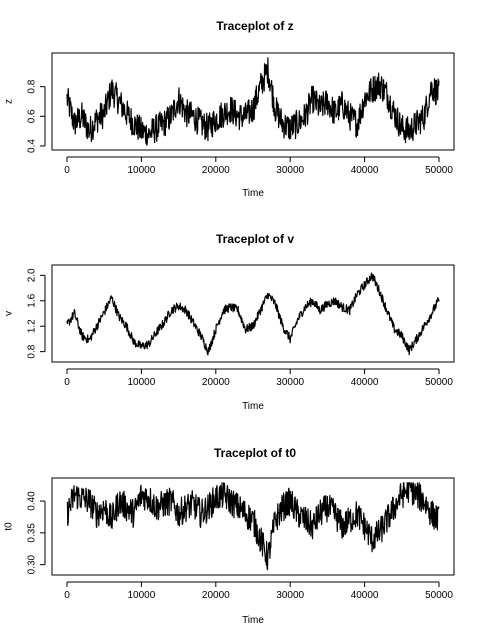 The width and height of the screenshot is (480, 640). What do you see at coordinates (9, 313) in the screenshot?
I see `y-axis-label: v` at bounding box center [9, 313].